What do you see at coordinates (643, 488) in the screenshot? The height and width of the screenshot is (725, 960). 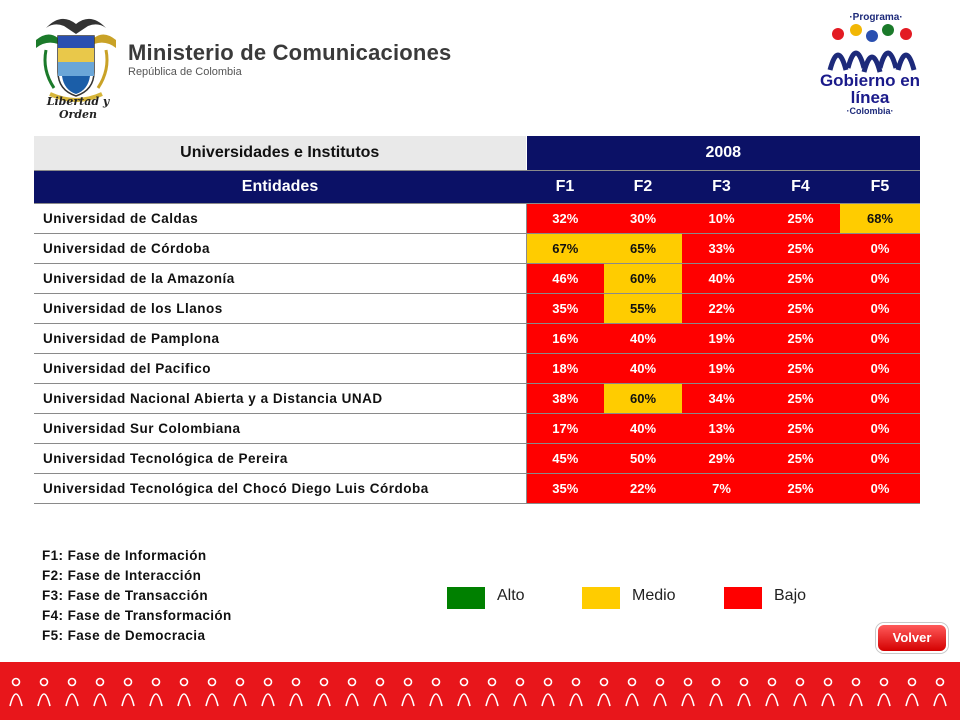 I see `value-cell-f2: 22%` at bounding box center [643, 488].